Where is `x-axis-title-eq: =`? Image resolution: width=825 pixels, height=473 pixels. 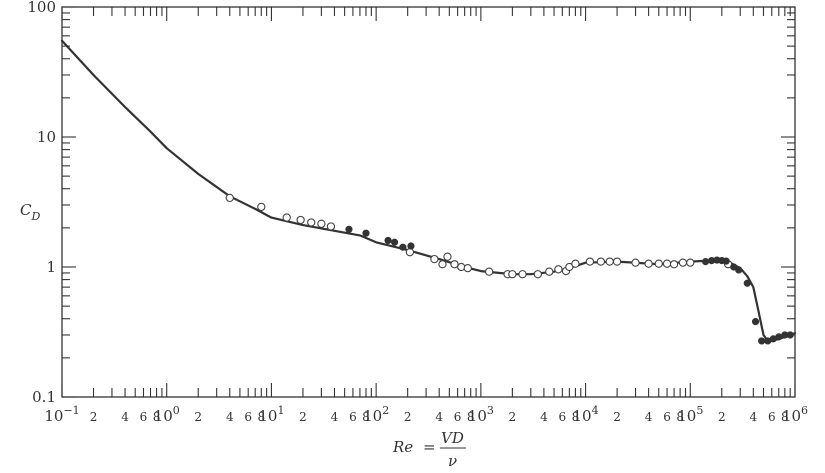
x-axis-title-eq: = is located at coordinates (429, 447).